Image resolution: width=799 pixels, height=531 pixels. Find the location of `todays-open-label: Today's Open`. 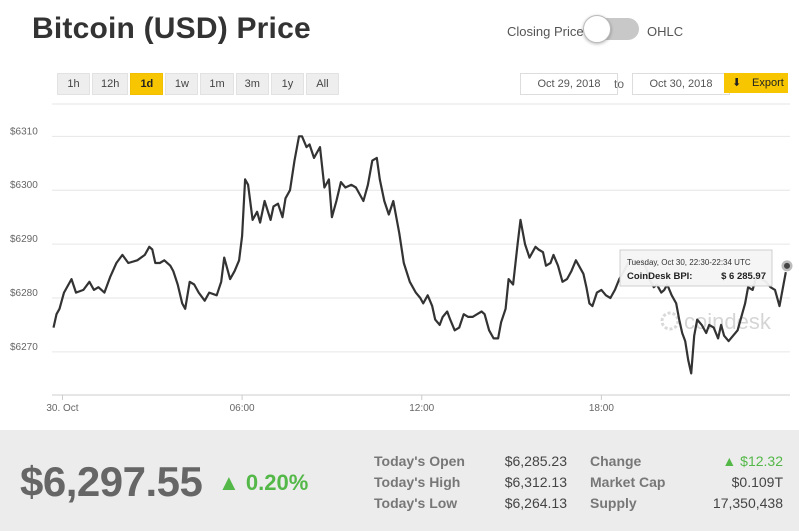

todays-open-label: Today's Open is located at coordinates (419, 461).